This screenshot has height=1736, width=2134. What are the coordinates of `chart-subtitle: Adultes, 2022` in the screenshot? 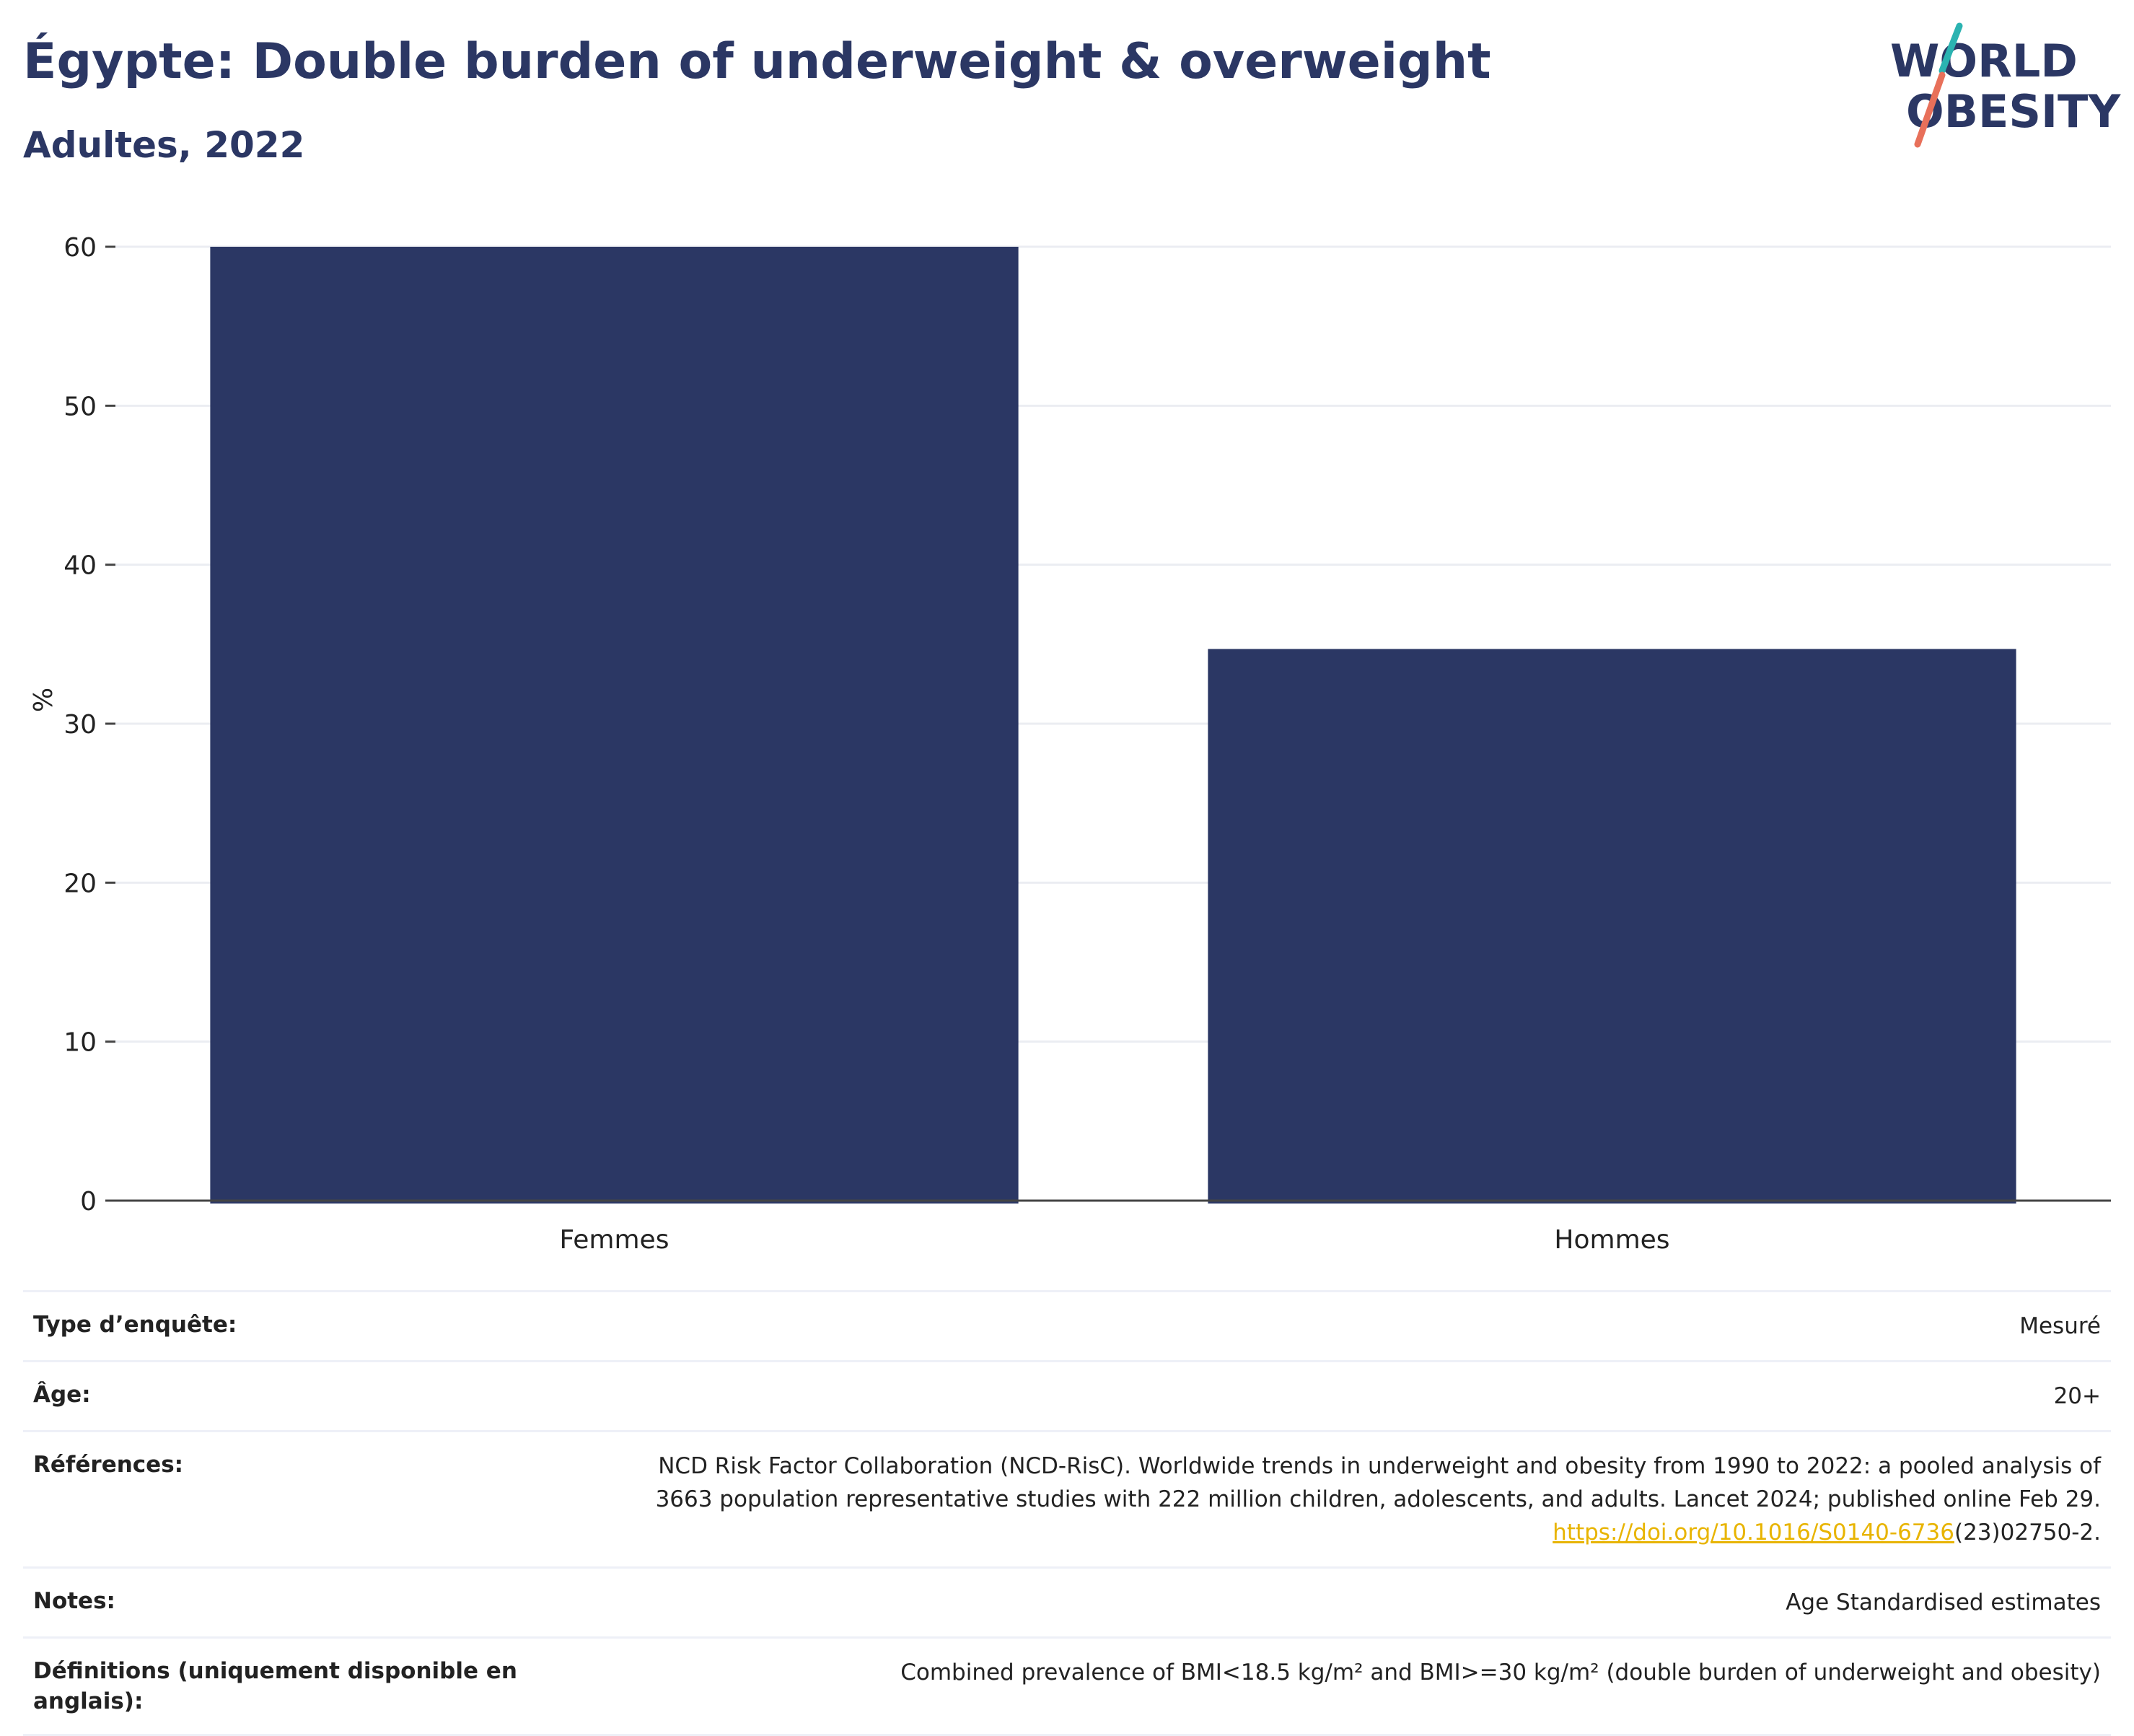 It's located at (164, 145).